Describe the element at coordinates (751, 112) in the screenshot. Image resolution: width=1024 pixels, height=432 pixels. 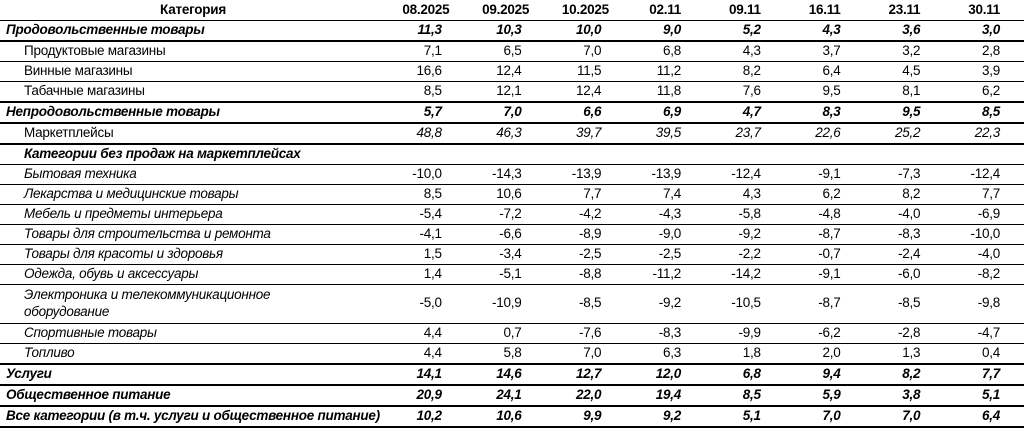
I see `cell-value: 4,7` at that location.